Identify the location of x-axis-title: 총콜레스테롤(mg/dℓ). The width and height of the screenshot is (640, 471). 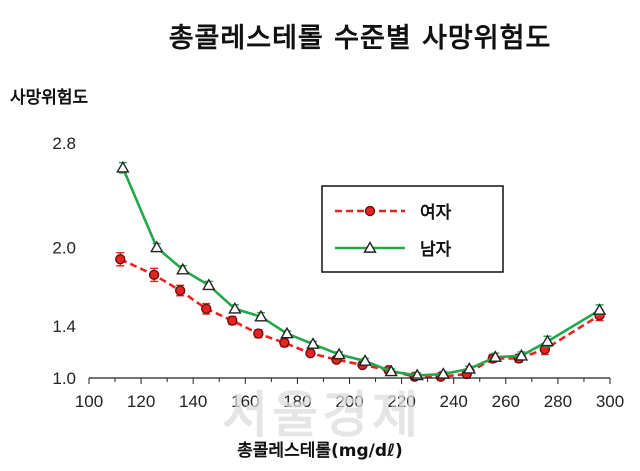
(320, 451).